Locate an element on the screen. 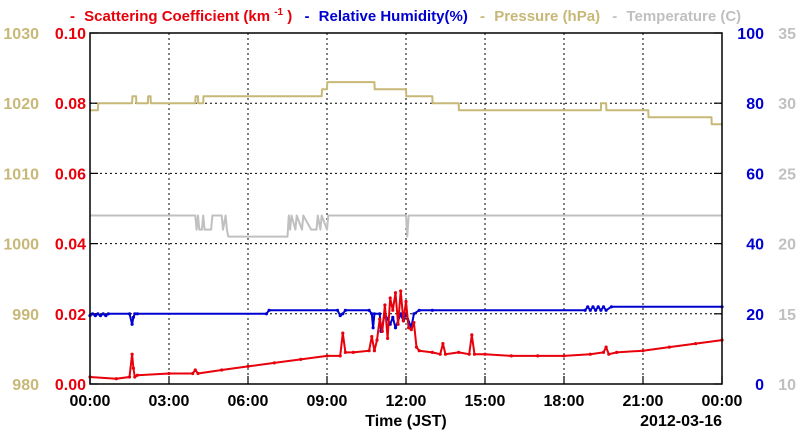  temperature-axis-tick-label: 35 is located at coordinates (787, 34).